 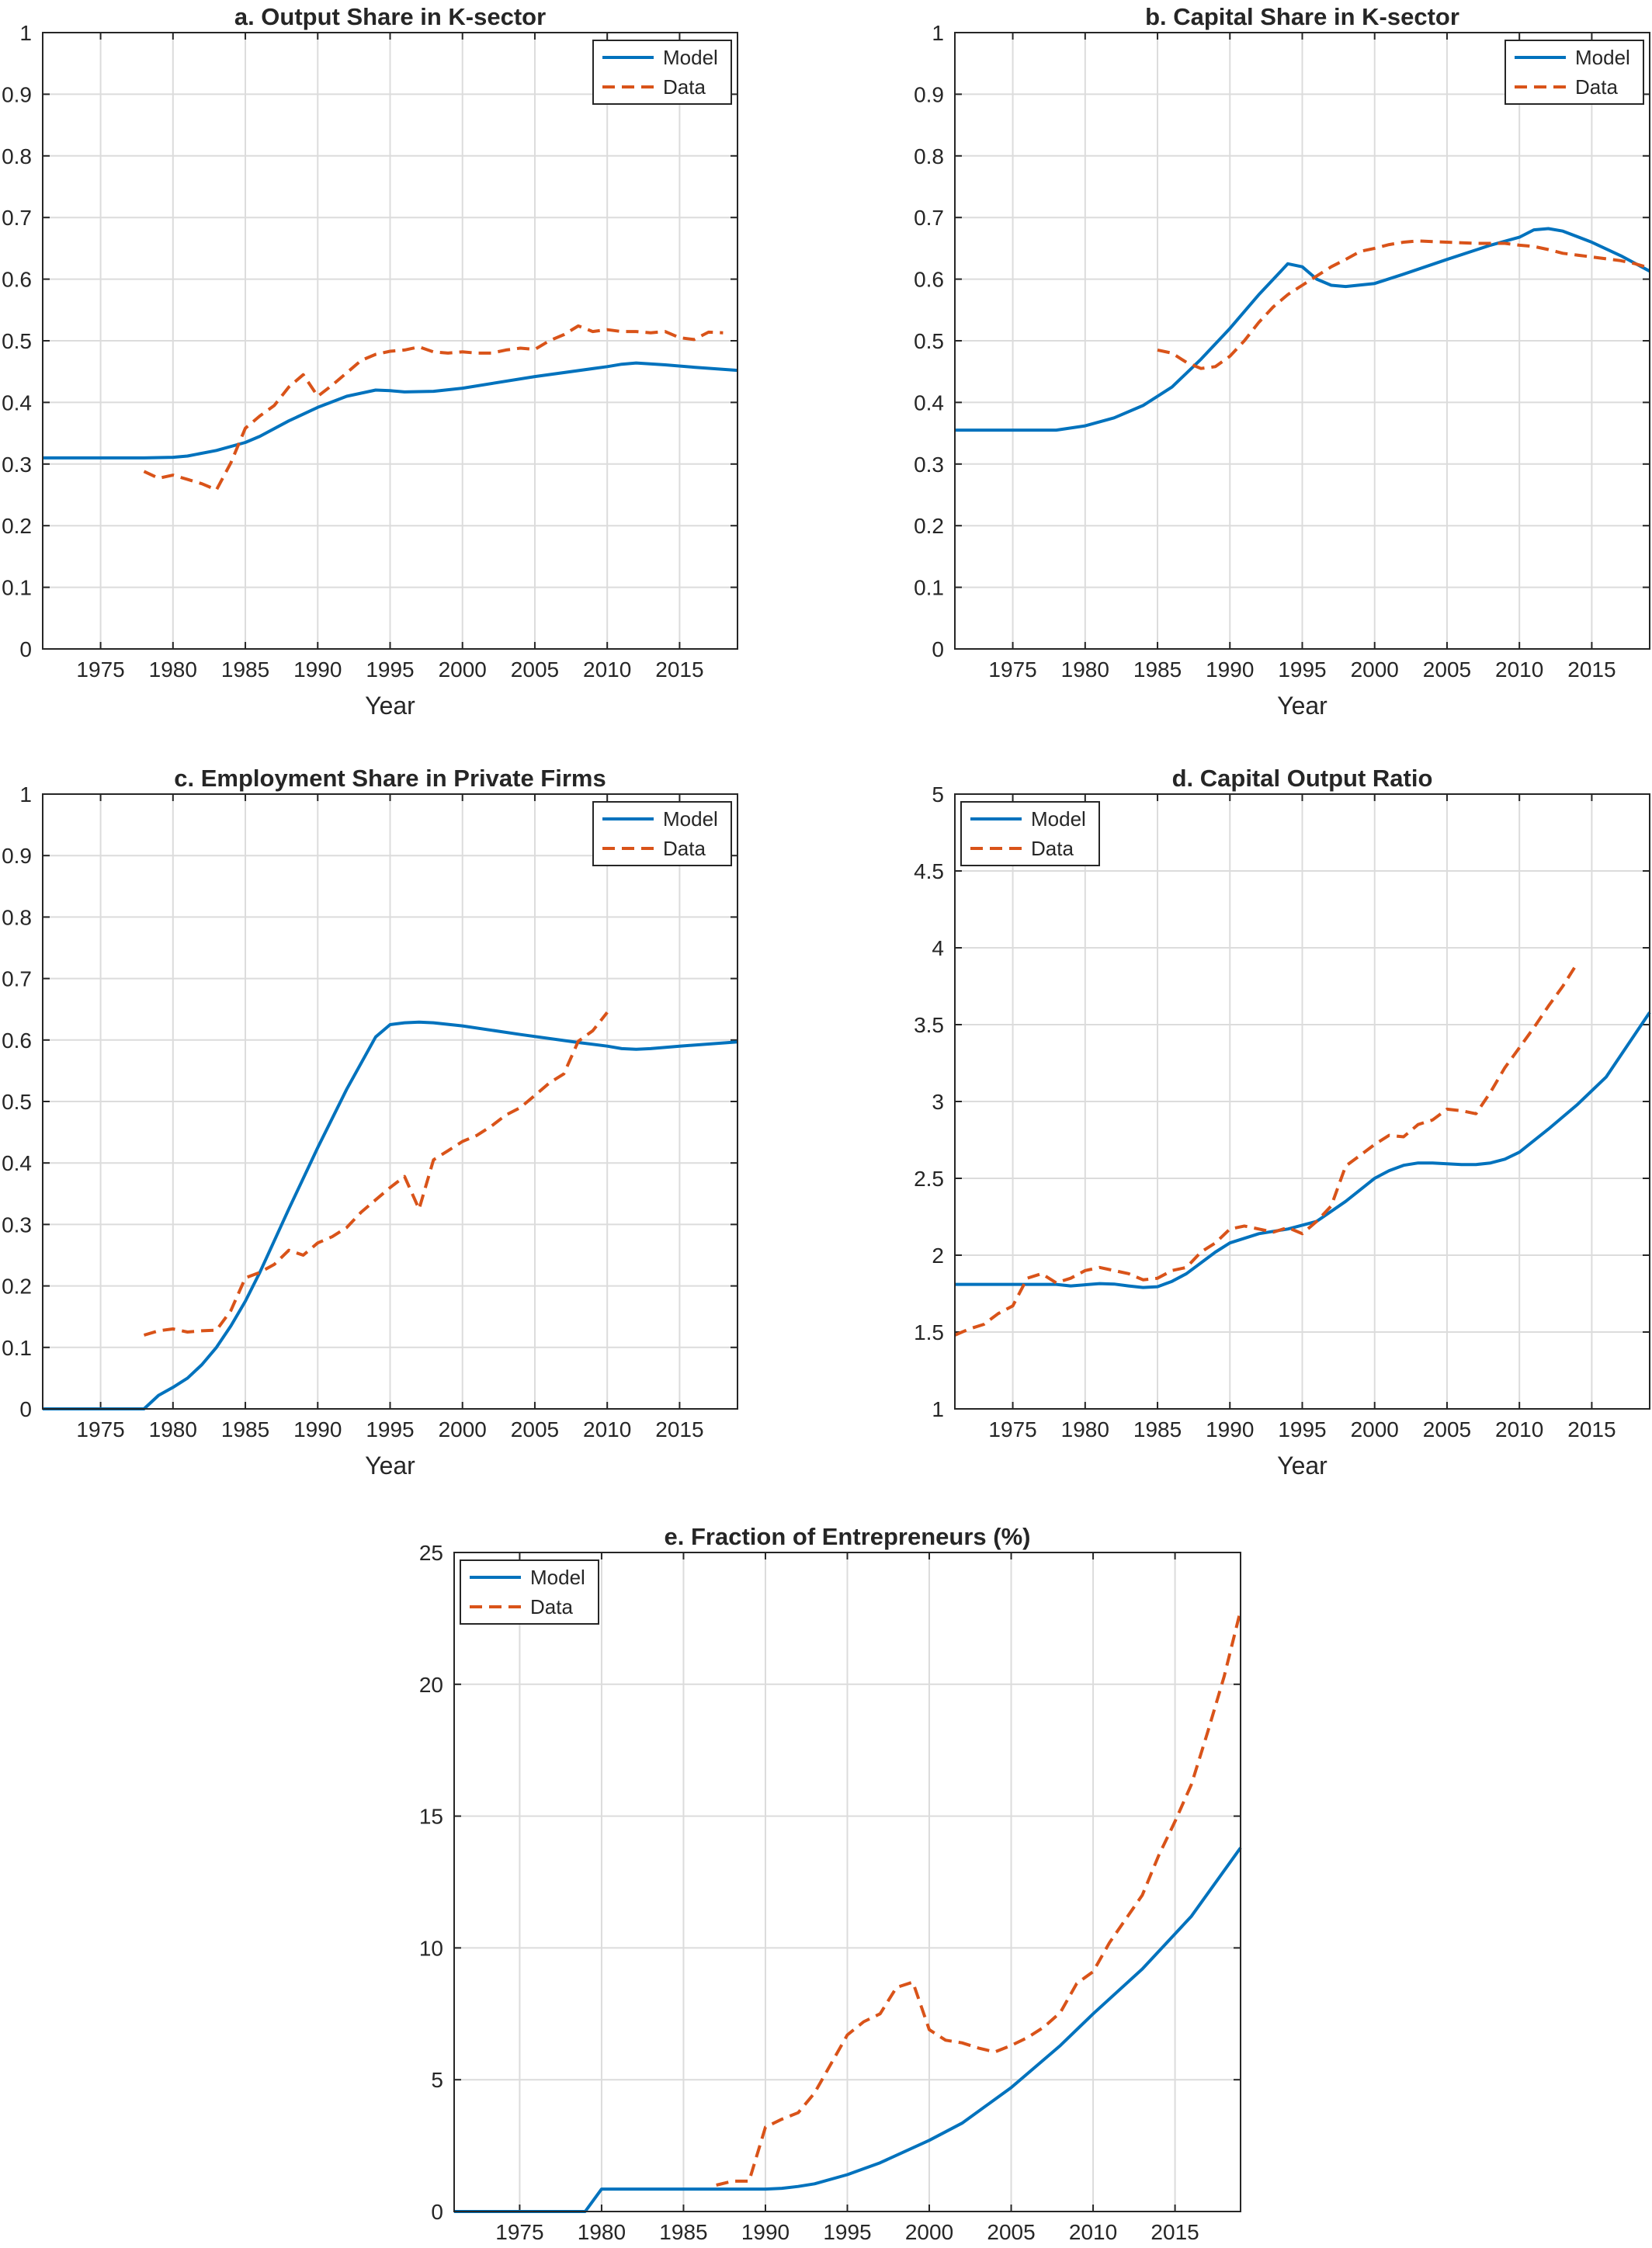 What do you see at coordinates (431, 1553) in the screenshot?
I see `y-tick-label: 25` at bounding box center [431, 1553].